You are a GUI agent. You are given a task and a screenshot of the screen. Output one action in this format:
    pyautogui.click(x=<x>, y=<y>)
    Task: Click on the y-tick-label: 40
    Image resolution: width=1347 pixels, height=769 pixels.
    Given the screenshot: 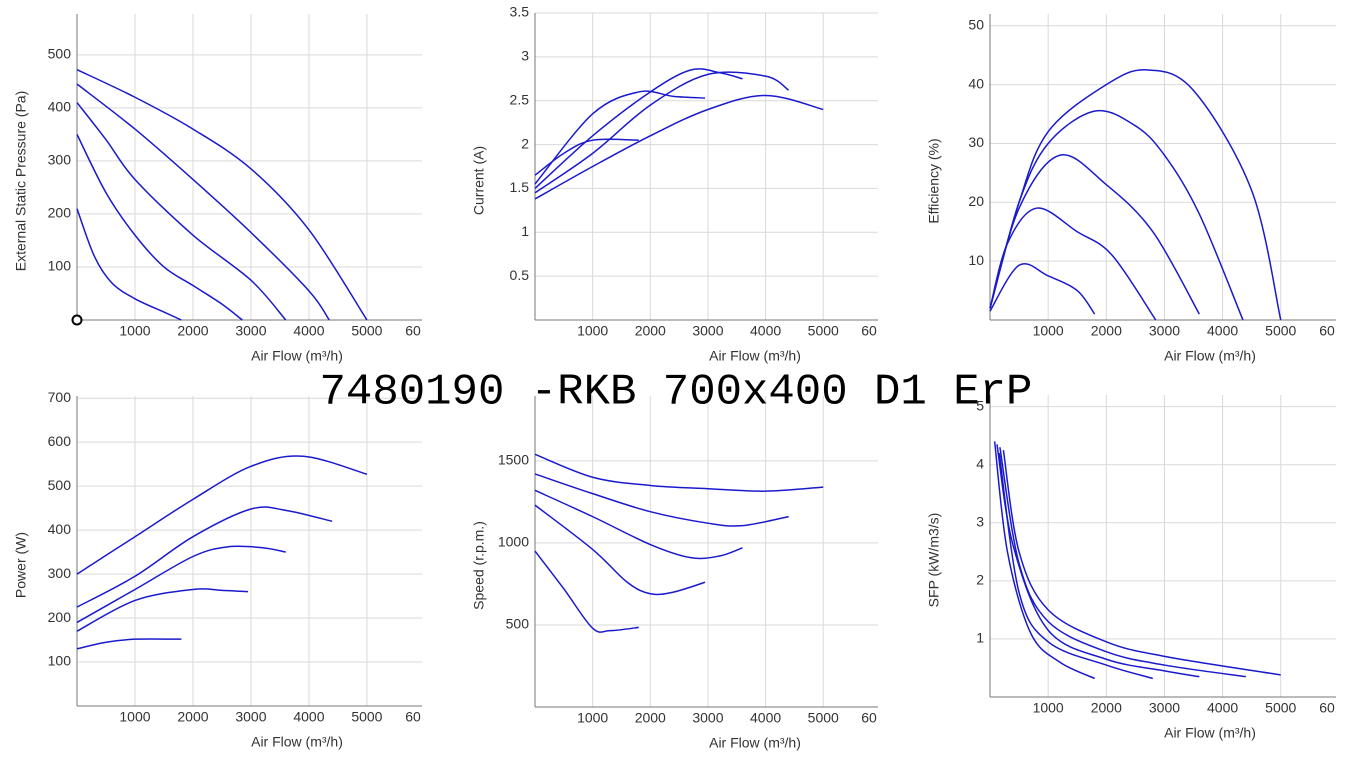 What is the action you would take?
    pyautogui.click(x=976, y=83)
    